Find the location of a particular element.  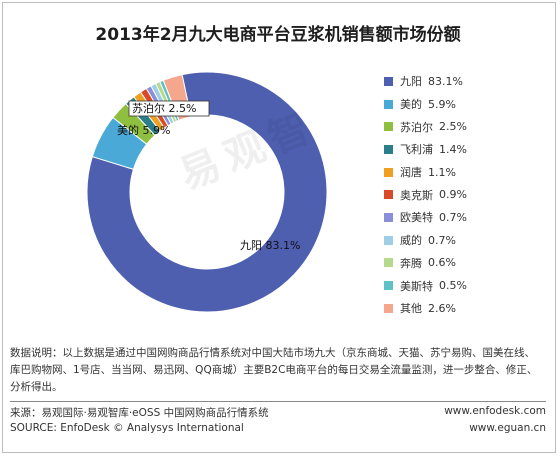

legend-item: 奥克斯 0.9% is located at coordinates (466, 194).